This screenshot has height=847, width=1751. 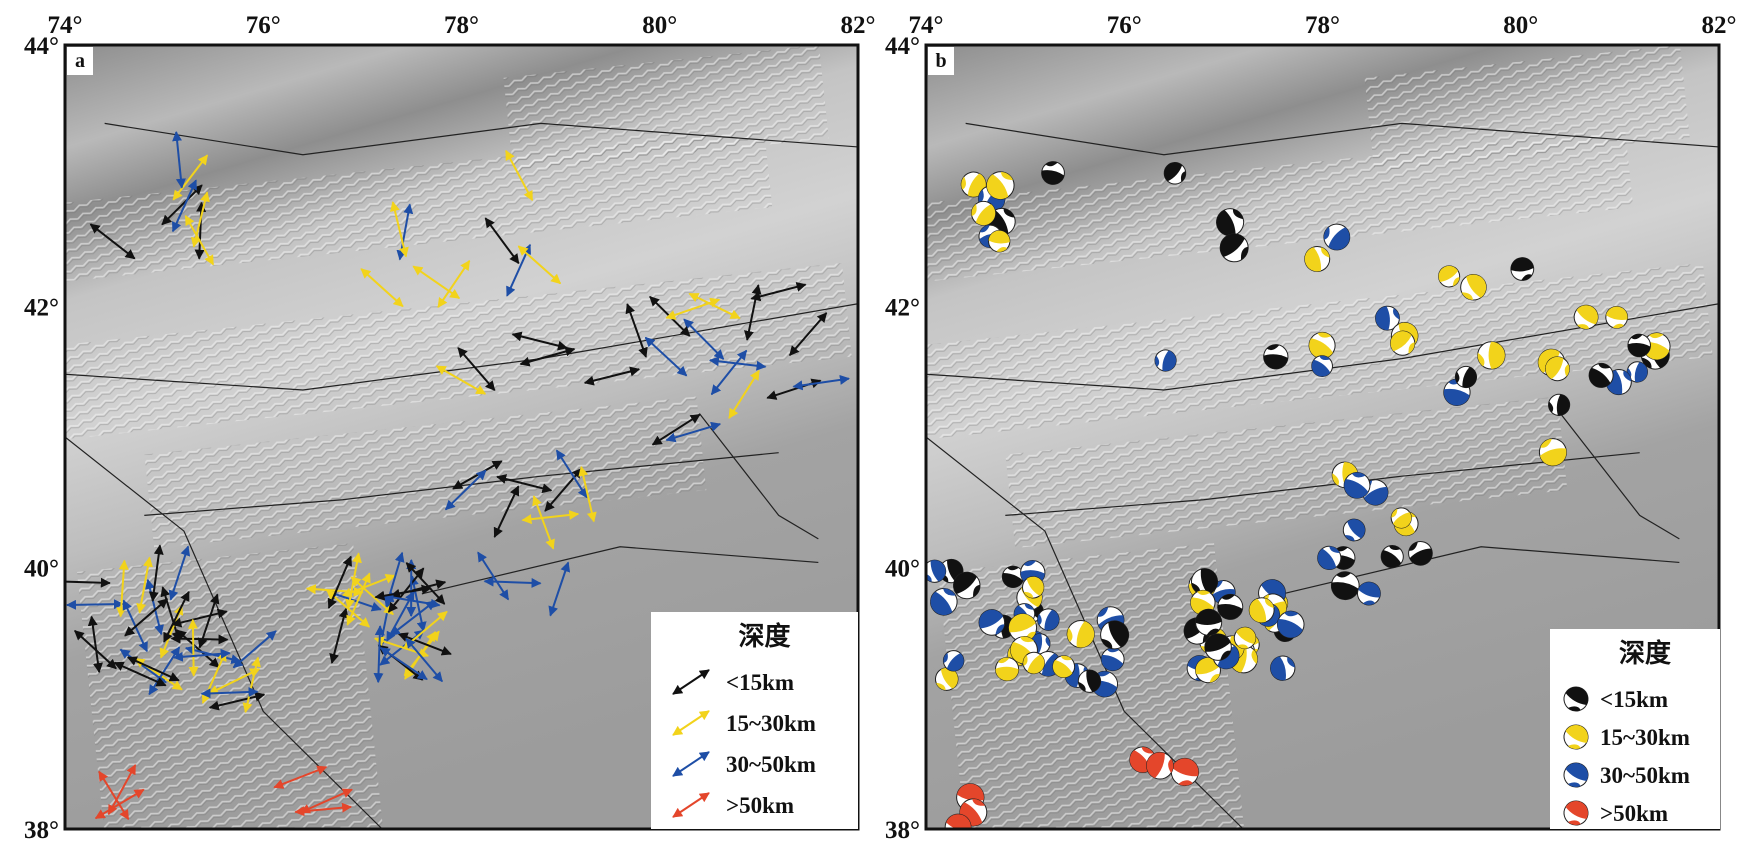 What do you see at coordinates (1645, 775) in the screenshot?
I see `legend-item: 30~50km` at bounding box center [1645, 775].